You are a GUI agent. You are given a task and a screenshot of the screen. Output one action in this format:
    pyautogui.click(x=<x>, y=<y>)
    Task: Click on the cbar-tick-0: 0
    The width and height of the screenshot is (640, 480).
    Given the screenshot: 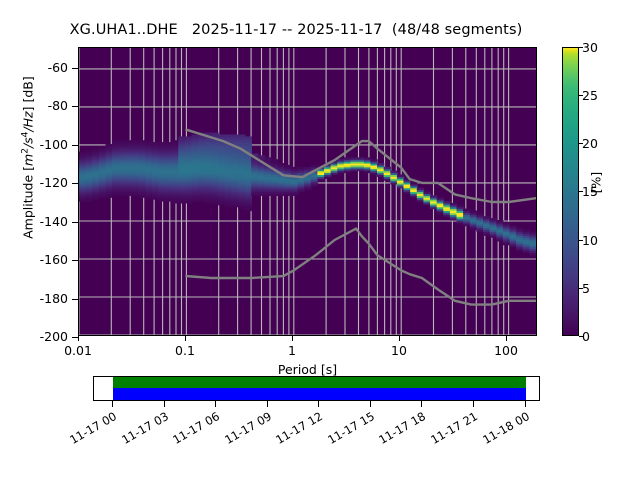 What is the action you would take?
    pyautogui.click(x=586, y=336)
    